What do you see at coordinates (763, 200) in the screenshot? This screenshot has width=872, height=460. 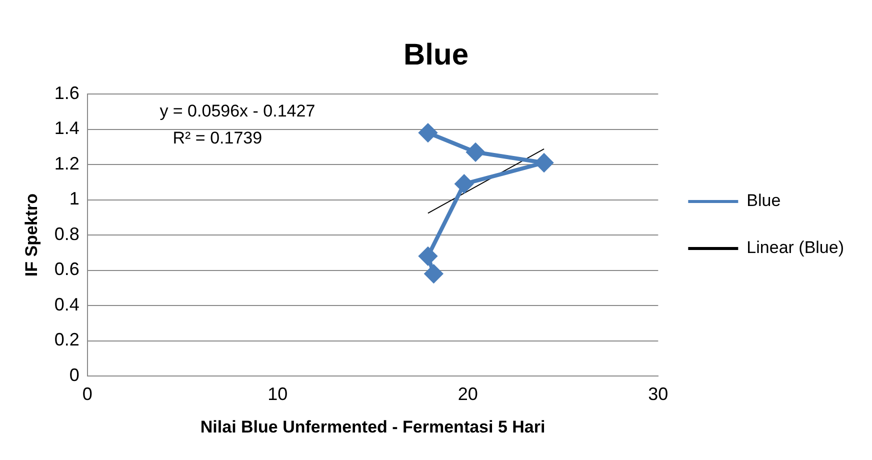 I see `legend-label: Blue` at bounding box center [763, 200].